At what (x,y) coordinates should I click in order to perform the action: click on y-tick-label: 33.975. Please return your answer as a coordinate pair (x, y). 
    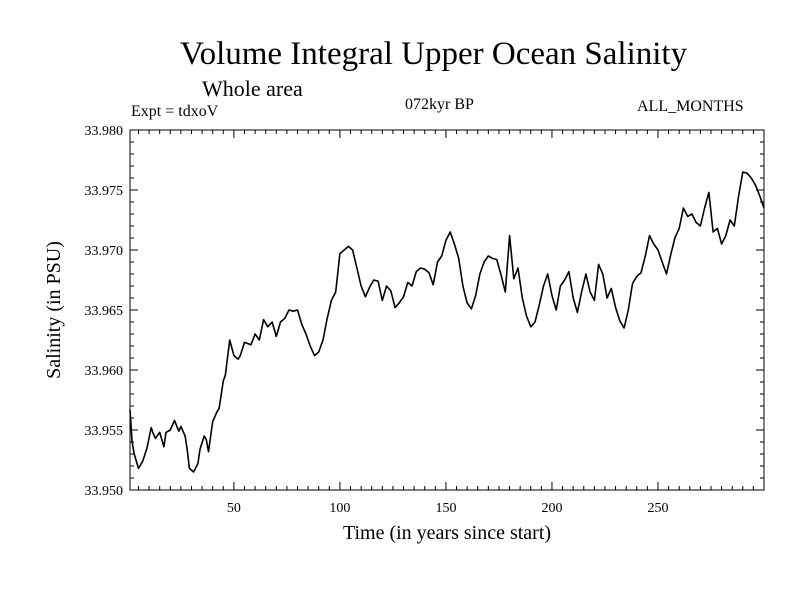
    Looking at the image, I should click on (104, 191).